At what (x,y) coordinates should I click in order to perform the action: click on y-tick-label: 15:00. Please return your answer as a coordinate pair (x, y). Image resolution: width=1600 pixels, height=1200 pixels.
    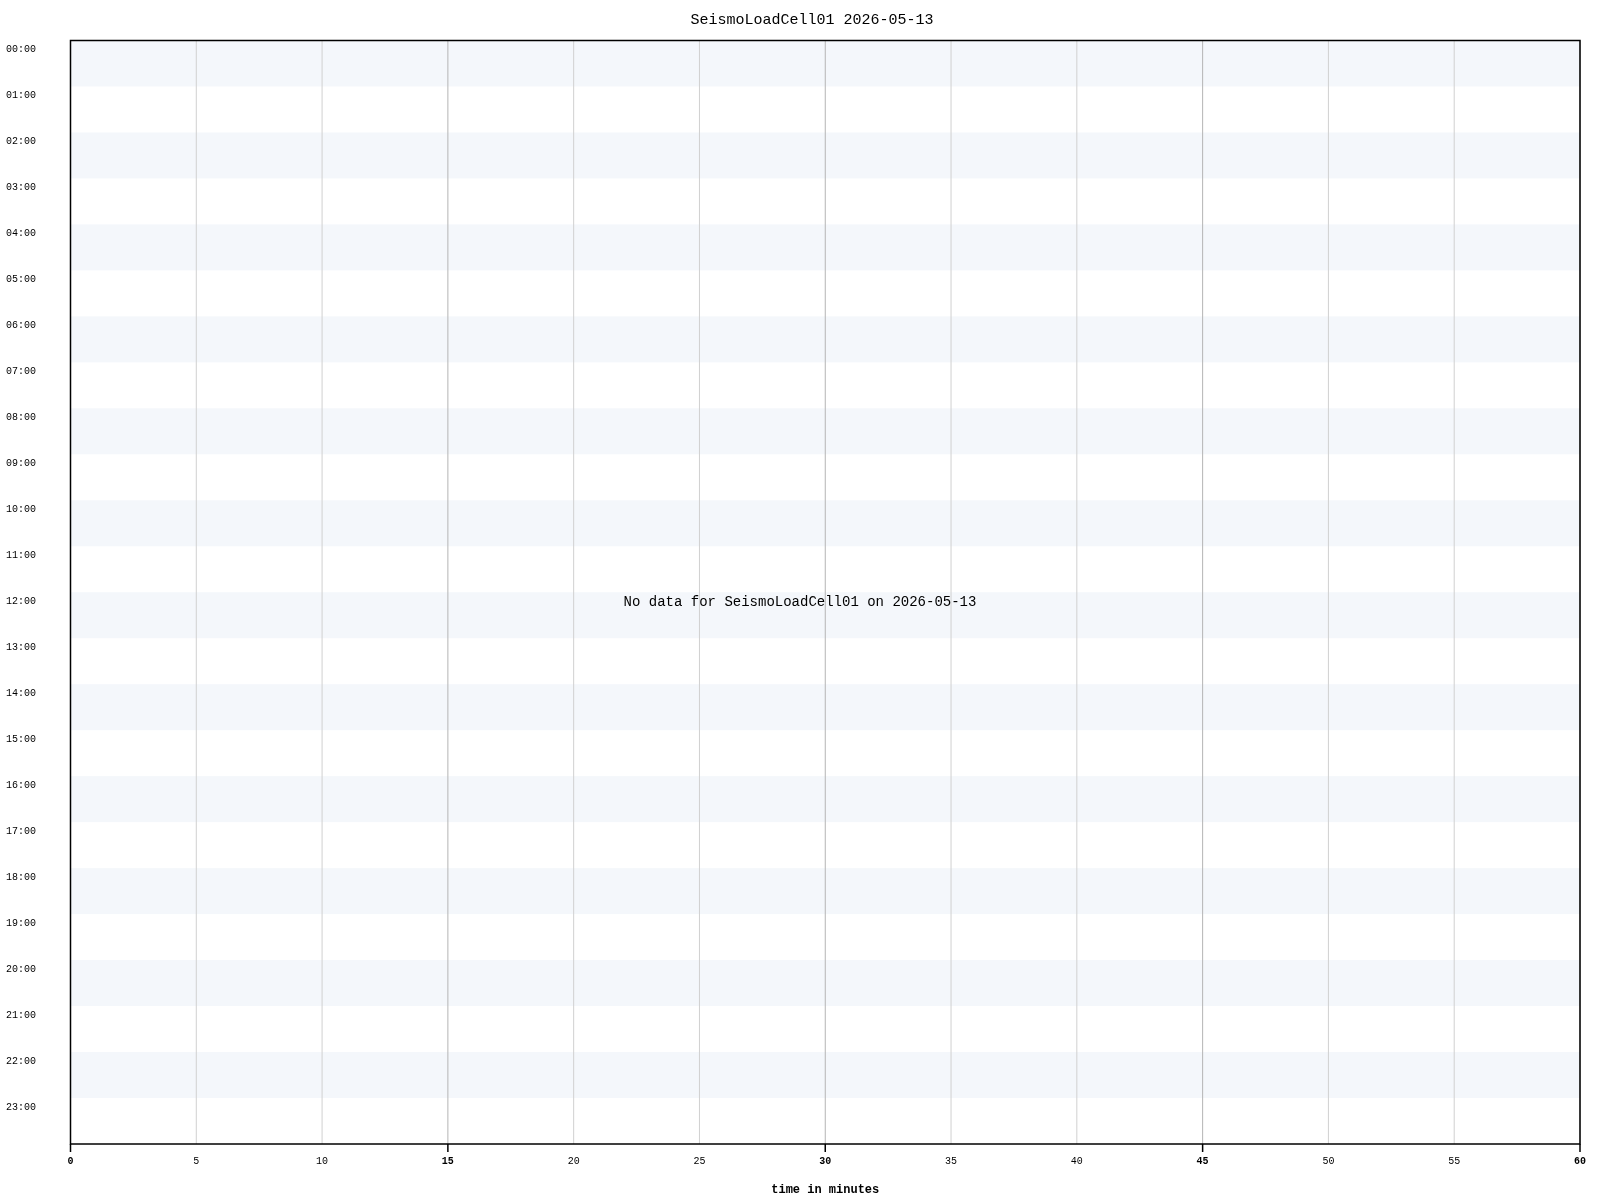
    Looking at the image, I should click on (20, 739).